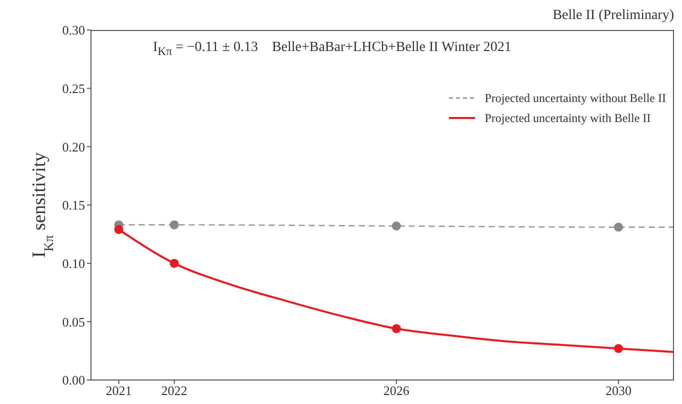  I want to click on y-tick-label: 0.10, so click(73, 263).